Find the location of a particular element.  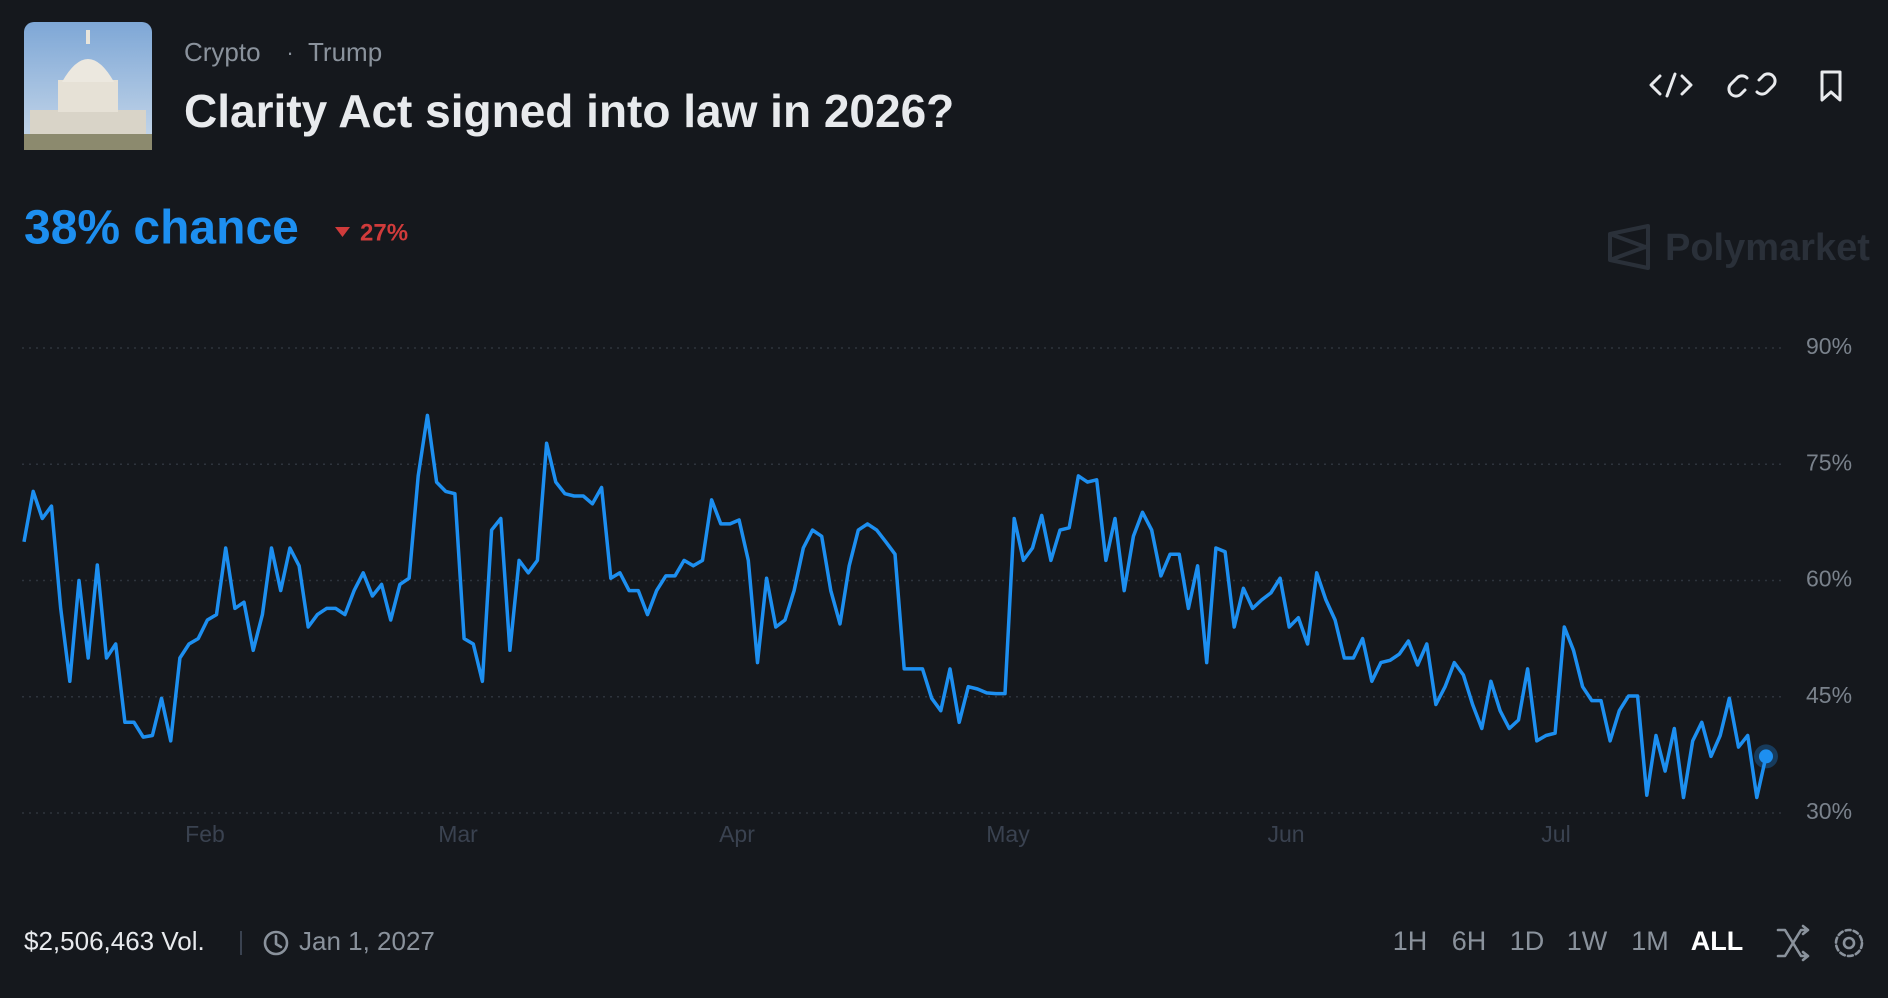

clock-icon is located at coordinates (276, 943).